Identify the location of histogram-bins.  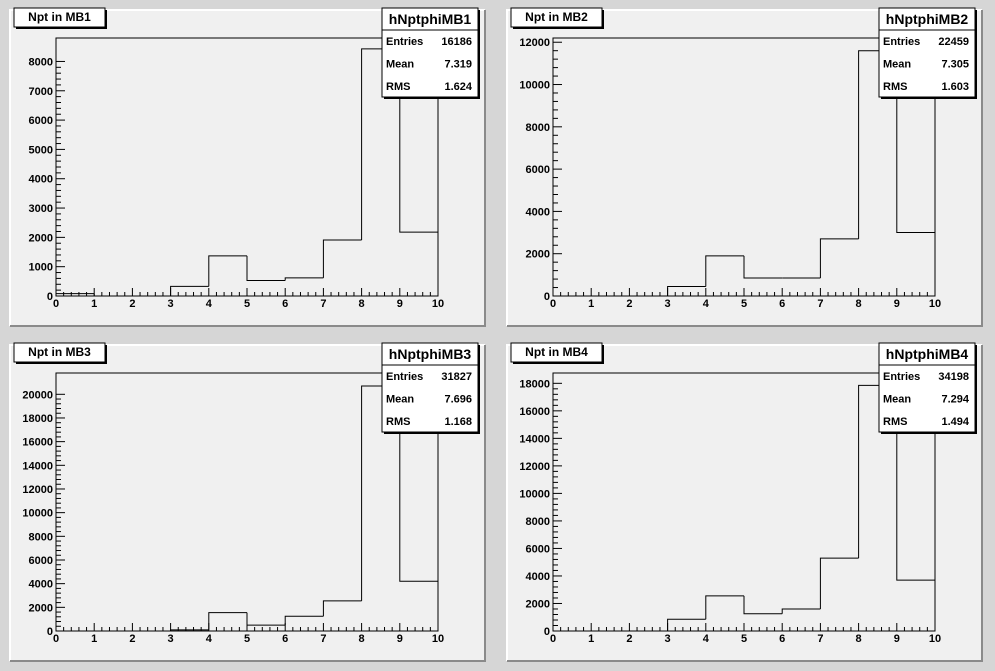
(744, 173).